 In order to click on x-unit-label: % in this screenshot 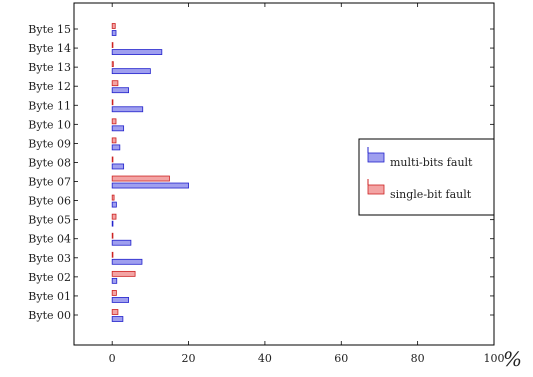, I will do `click(512, 359)`.